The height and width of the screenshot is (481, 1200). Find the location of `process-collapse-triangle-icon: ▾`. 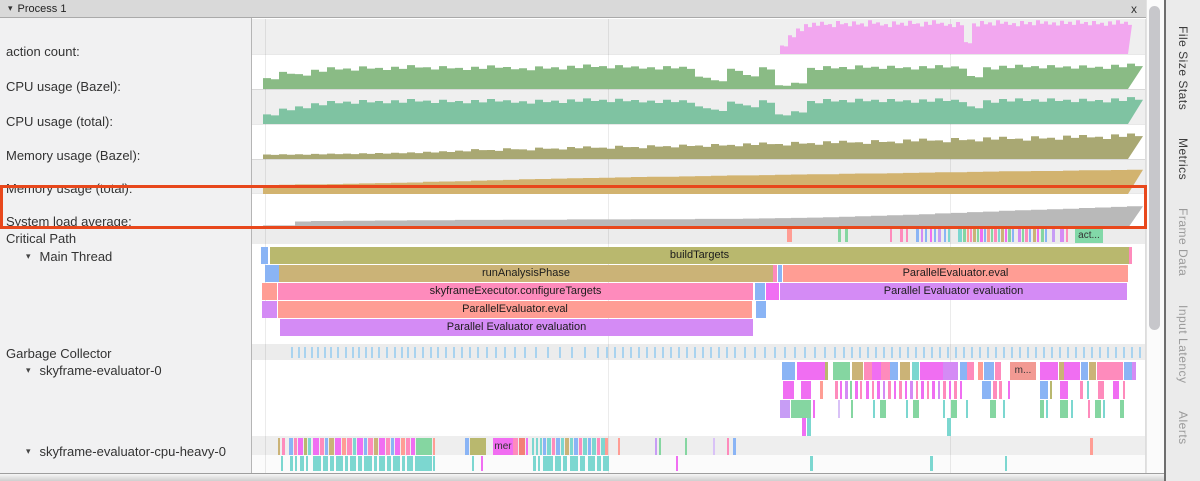

process-collapse-triangle-icon: ▾ is located at coordinates (10, 8).